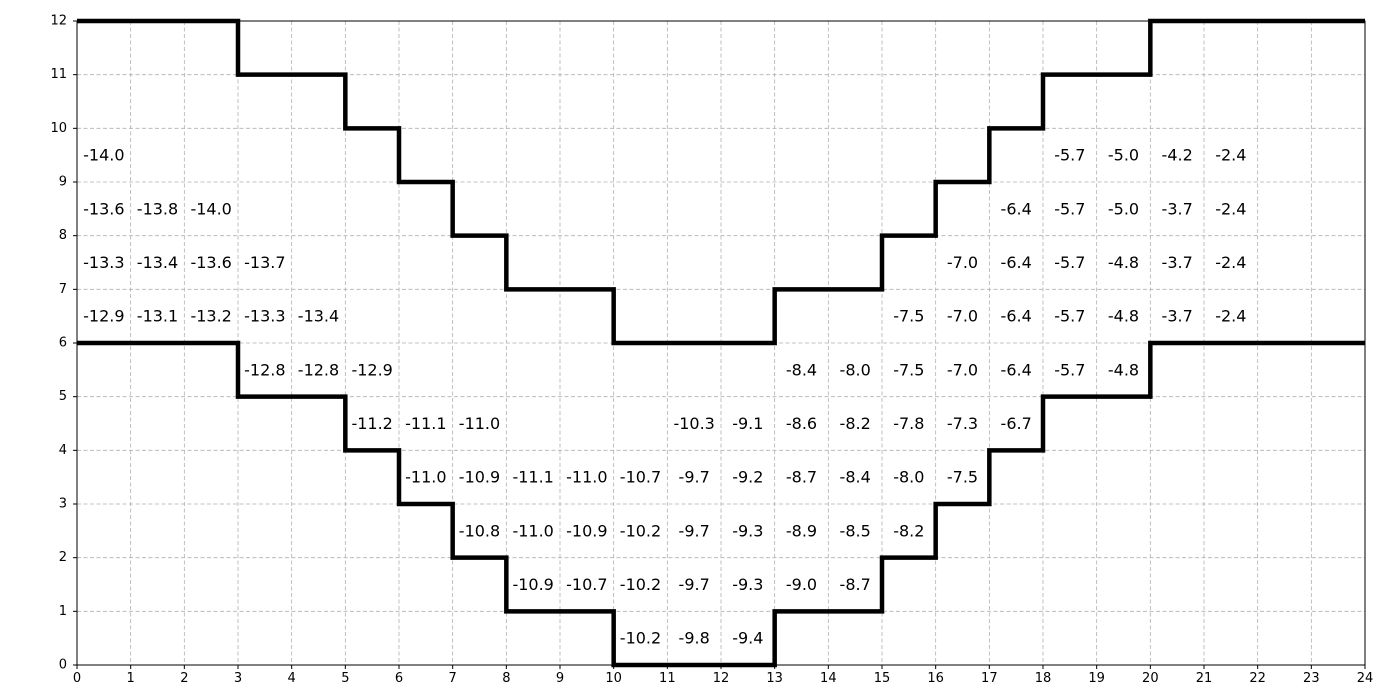  Describe the element at coordinates (238, 678) in the screenshot. I see `x-tick-label: 3` at that location.